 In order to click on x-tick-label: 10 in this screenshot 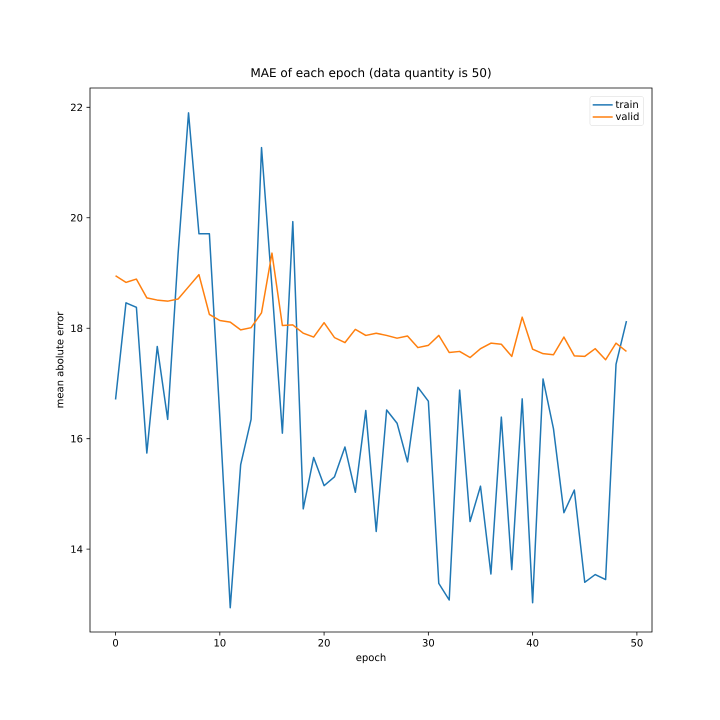, I will do `click(220, 643)`.